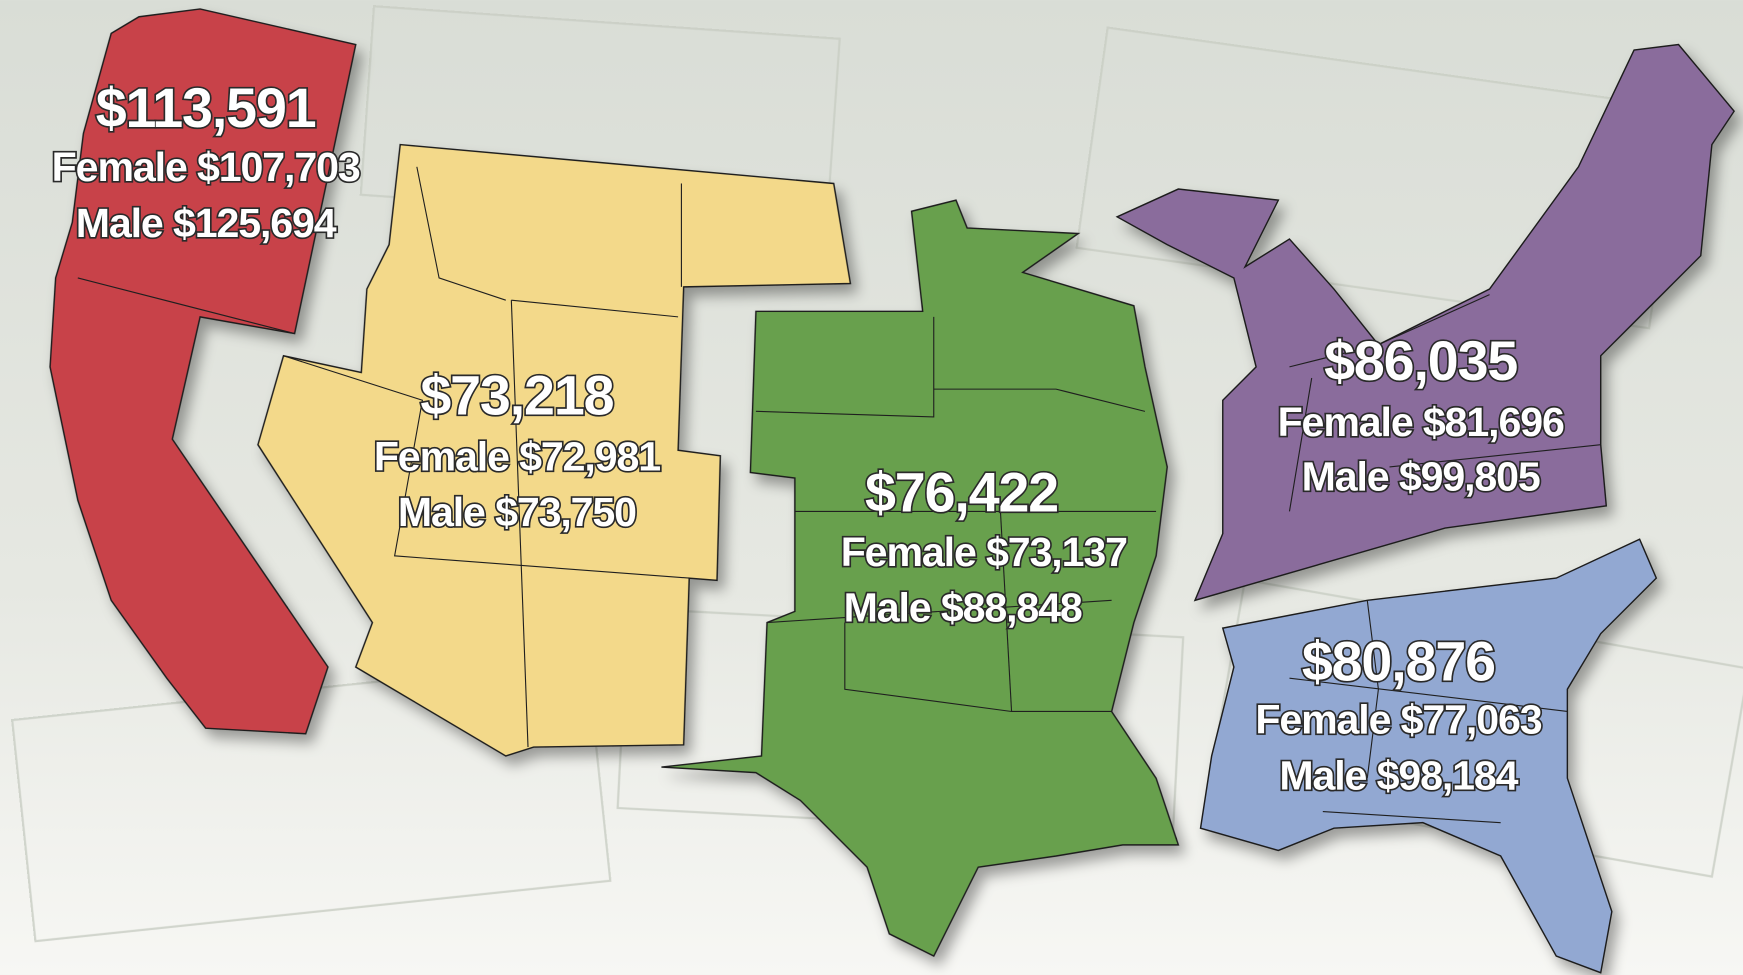 The image size is (1743, 975). I want to click on label-mountain: $73,218 Female $72,981 Male $73,750, so click(517, 449).